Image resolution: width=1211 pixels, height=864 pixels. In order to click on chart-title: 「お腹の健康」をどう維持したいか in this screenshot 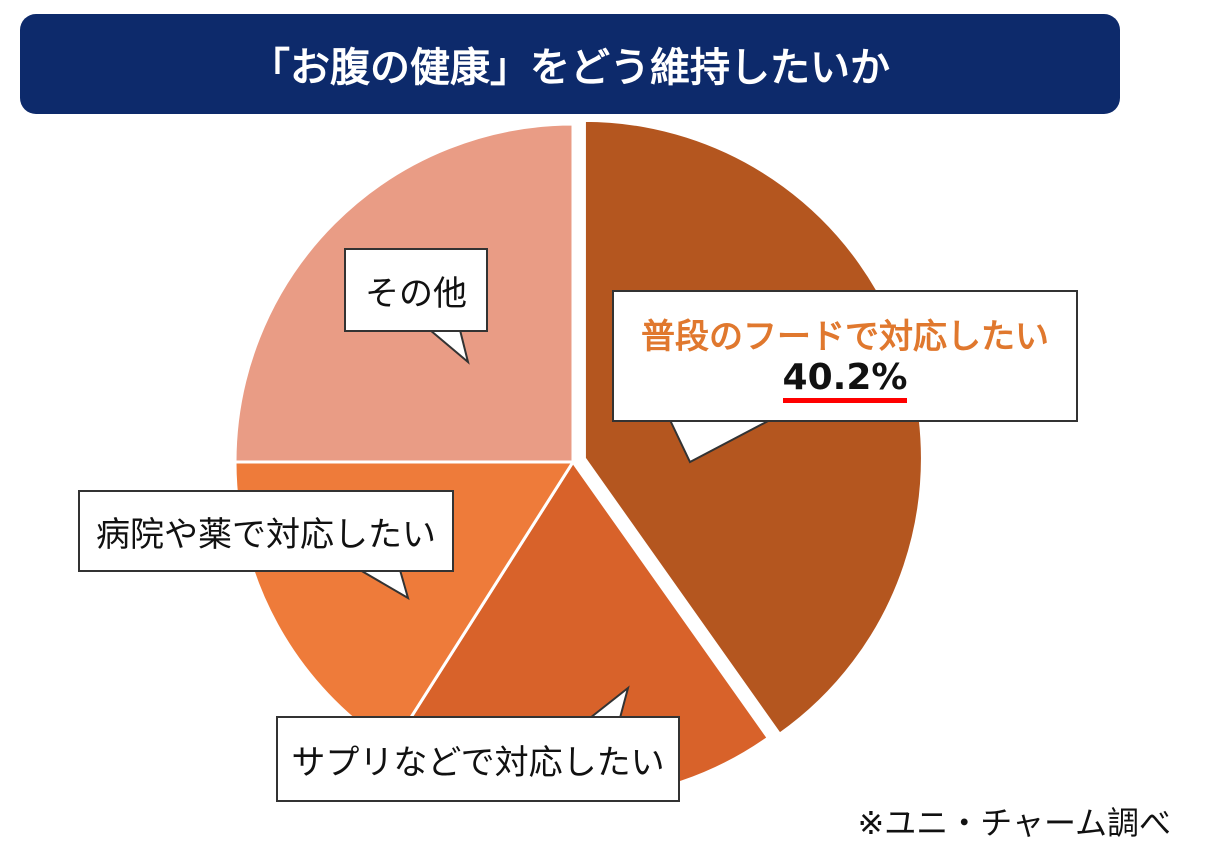, I will do `click(570, 64)`.